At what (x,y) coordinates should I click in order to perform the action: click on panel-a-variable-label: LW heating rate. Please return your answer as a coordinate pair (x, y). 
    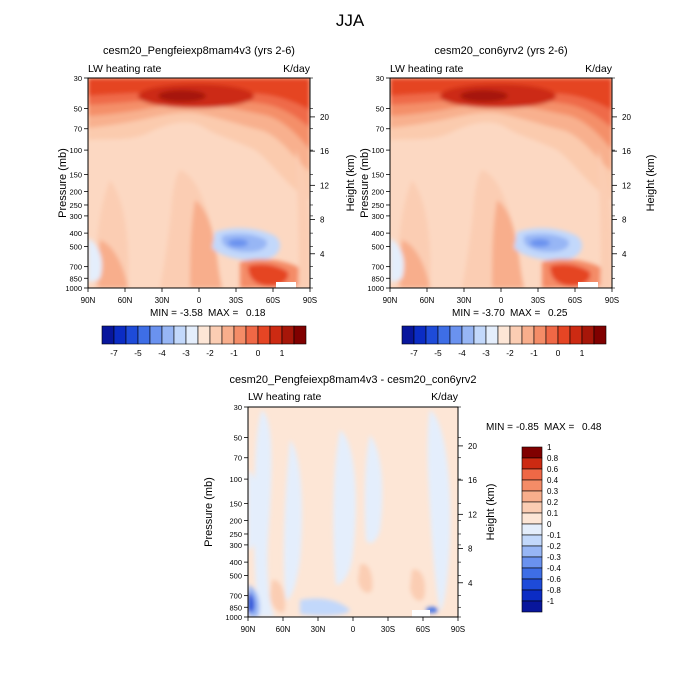
    Looking at the image, I should click on (125, 69).